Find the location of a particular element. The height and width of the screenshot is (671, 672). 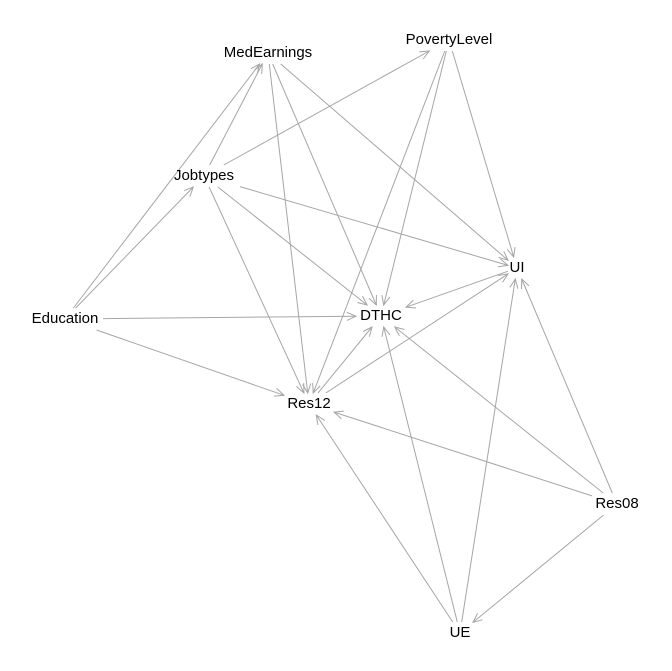

edge-education-to-dthc is located at coordinates (230, 316).